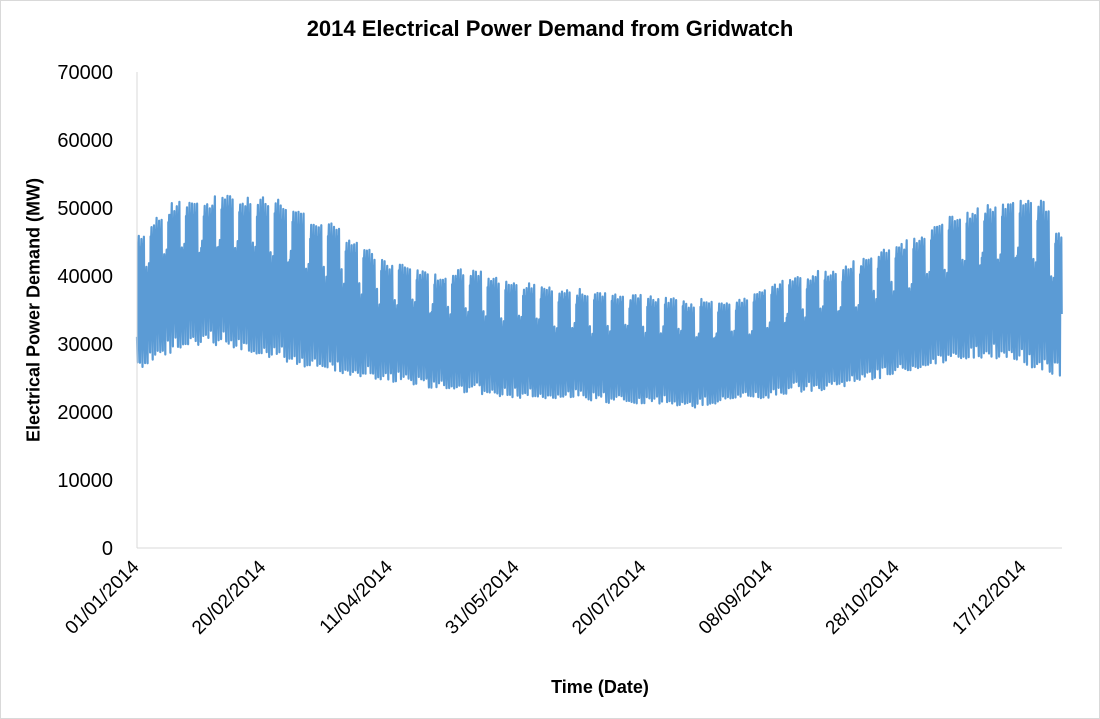 The image size is (1100, 719). What do you see at coordinates (85, 481) in the screenshot?
I see `y-tick-label: 10000` at bounding box center [85, 481].